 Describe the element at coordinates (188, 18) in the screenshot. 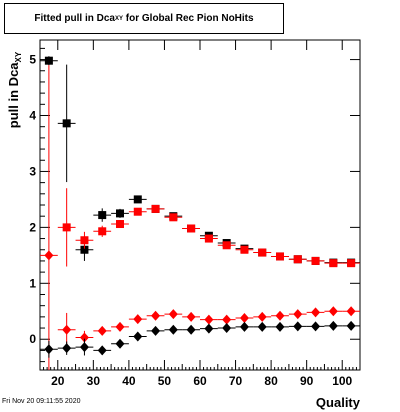

I see `chart-title-rest: for Global Rec Pion NoHits` at that location.